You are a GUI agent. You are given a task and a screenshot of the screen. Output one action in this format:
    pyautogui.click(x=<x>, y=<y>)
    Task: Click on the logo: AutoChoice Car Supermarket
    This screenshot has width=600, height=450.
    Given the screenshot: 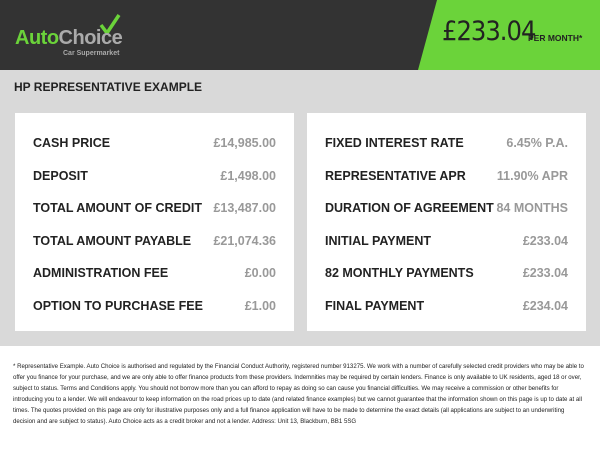 What is the action you would take?
    pyautogui.click(x=75, y=37)
    